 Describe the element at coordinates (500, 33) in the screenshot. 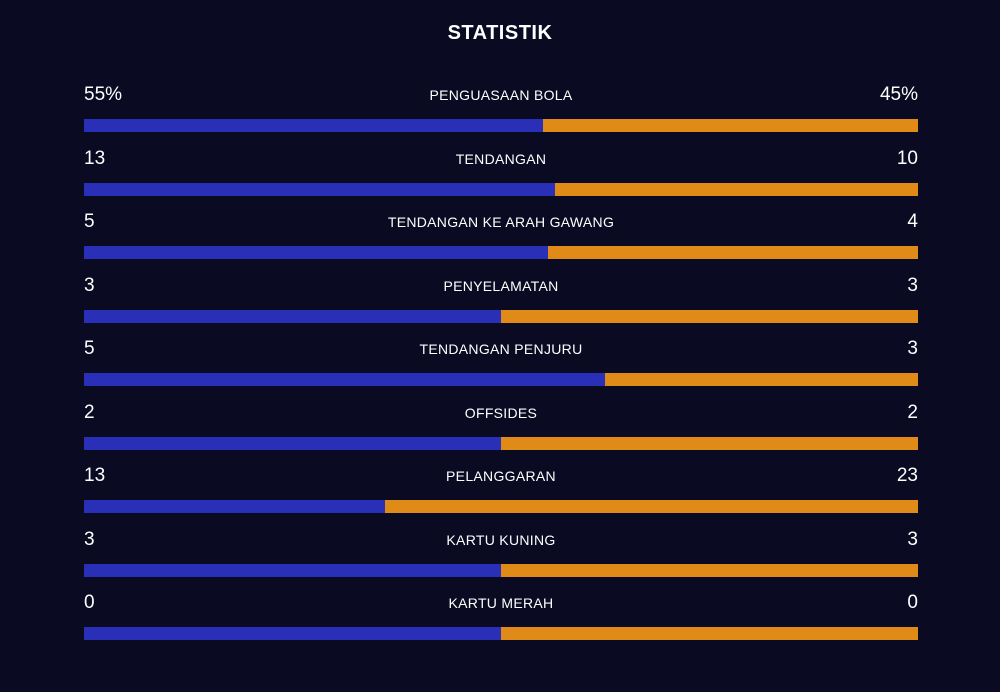

I see `page-title: STATISTIK` at that location.